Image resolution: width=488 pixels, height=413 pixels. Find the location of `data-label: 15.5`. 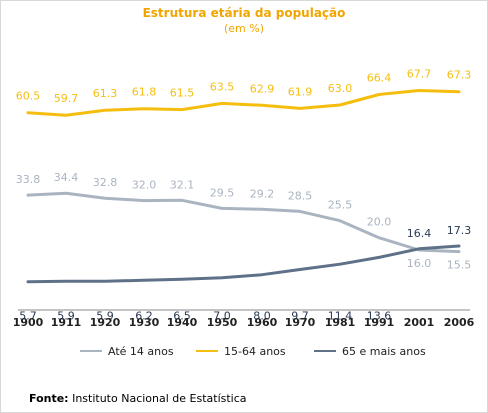

data-label: 15.5 is located at coordinates (459, 265).